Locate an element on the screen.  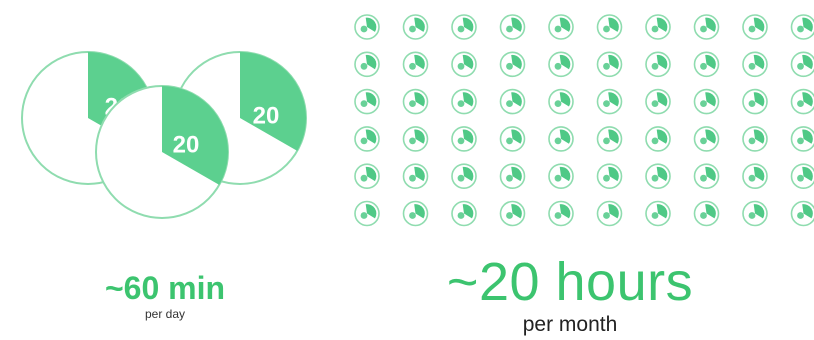
big-clock: 20 is located at coordinates (162, 152).